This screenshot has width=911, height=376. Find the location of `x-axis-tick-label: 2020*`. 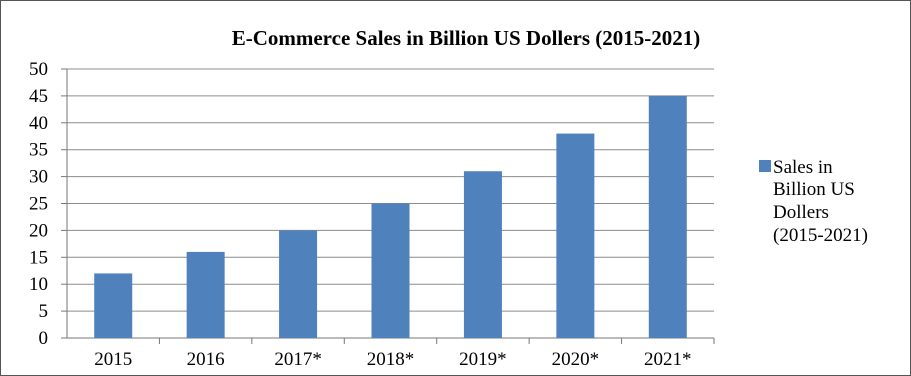

x-axis-tick-label: 2020* is located at coordinates (576, 359).